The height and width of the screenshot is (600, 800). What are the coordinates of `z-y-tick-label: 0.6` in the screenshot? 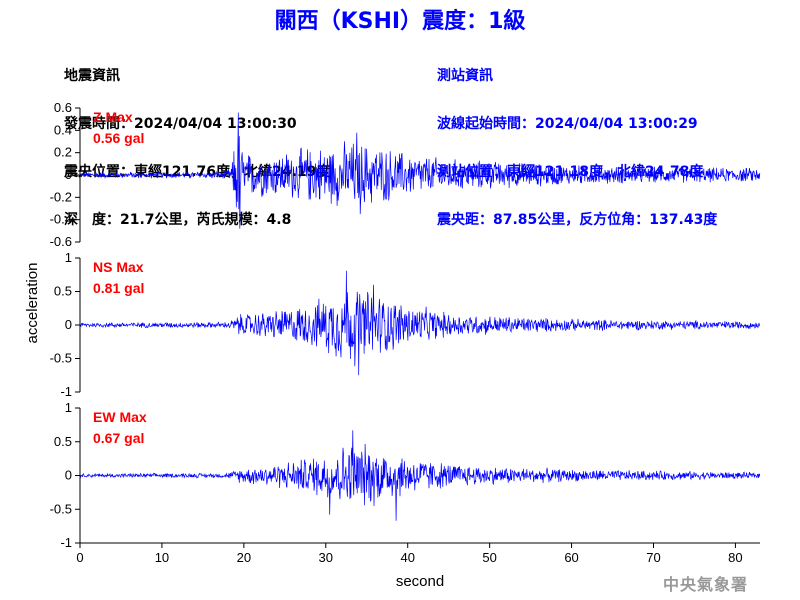 It's located at (63, 107).